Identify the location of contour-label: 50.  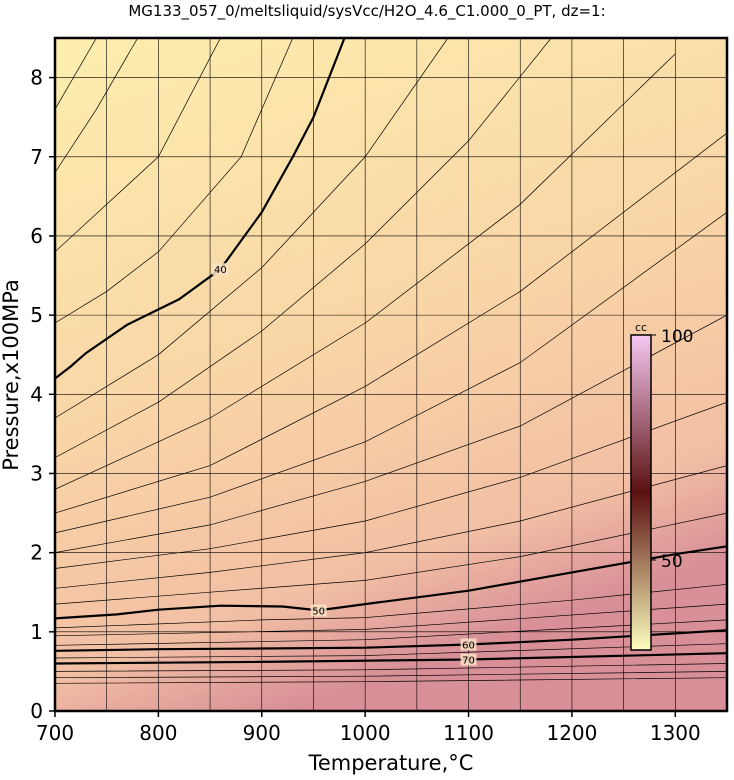
(318, 611).